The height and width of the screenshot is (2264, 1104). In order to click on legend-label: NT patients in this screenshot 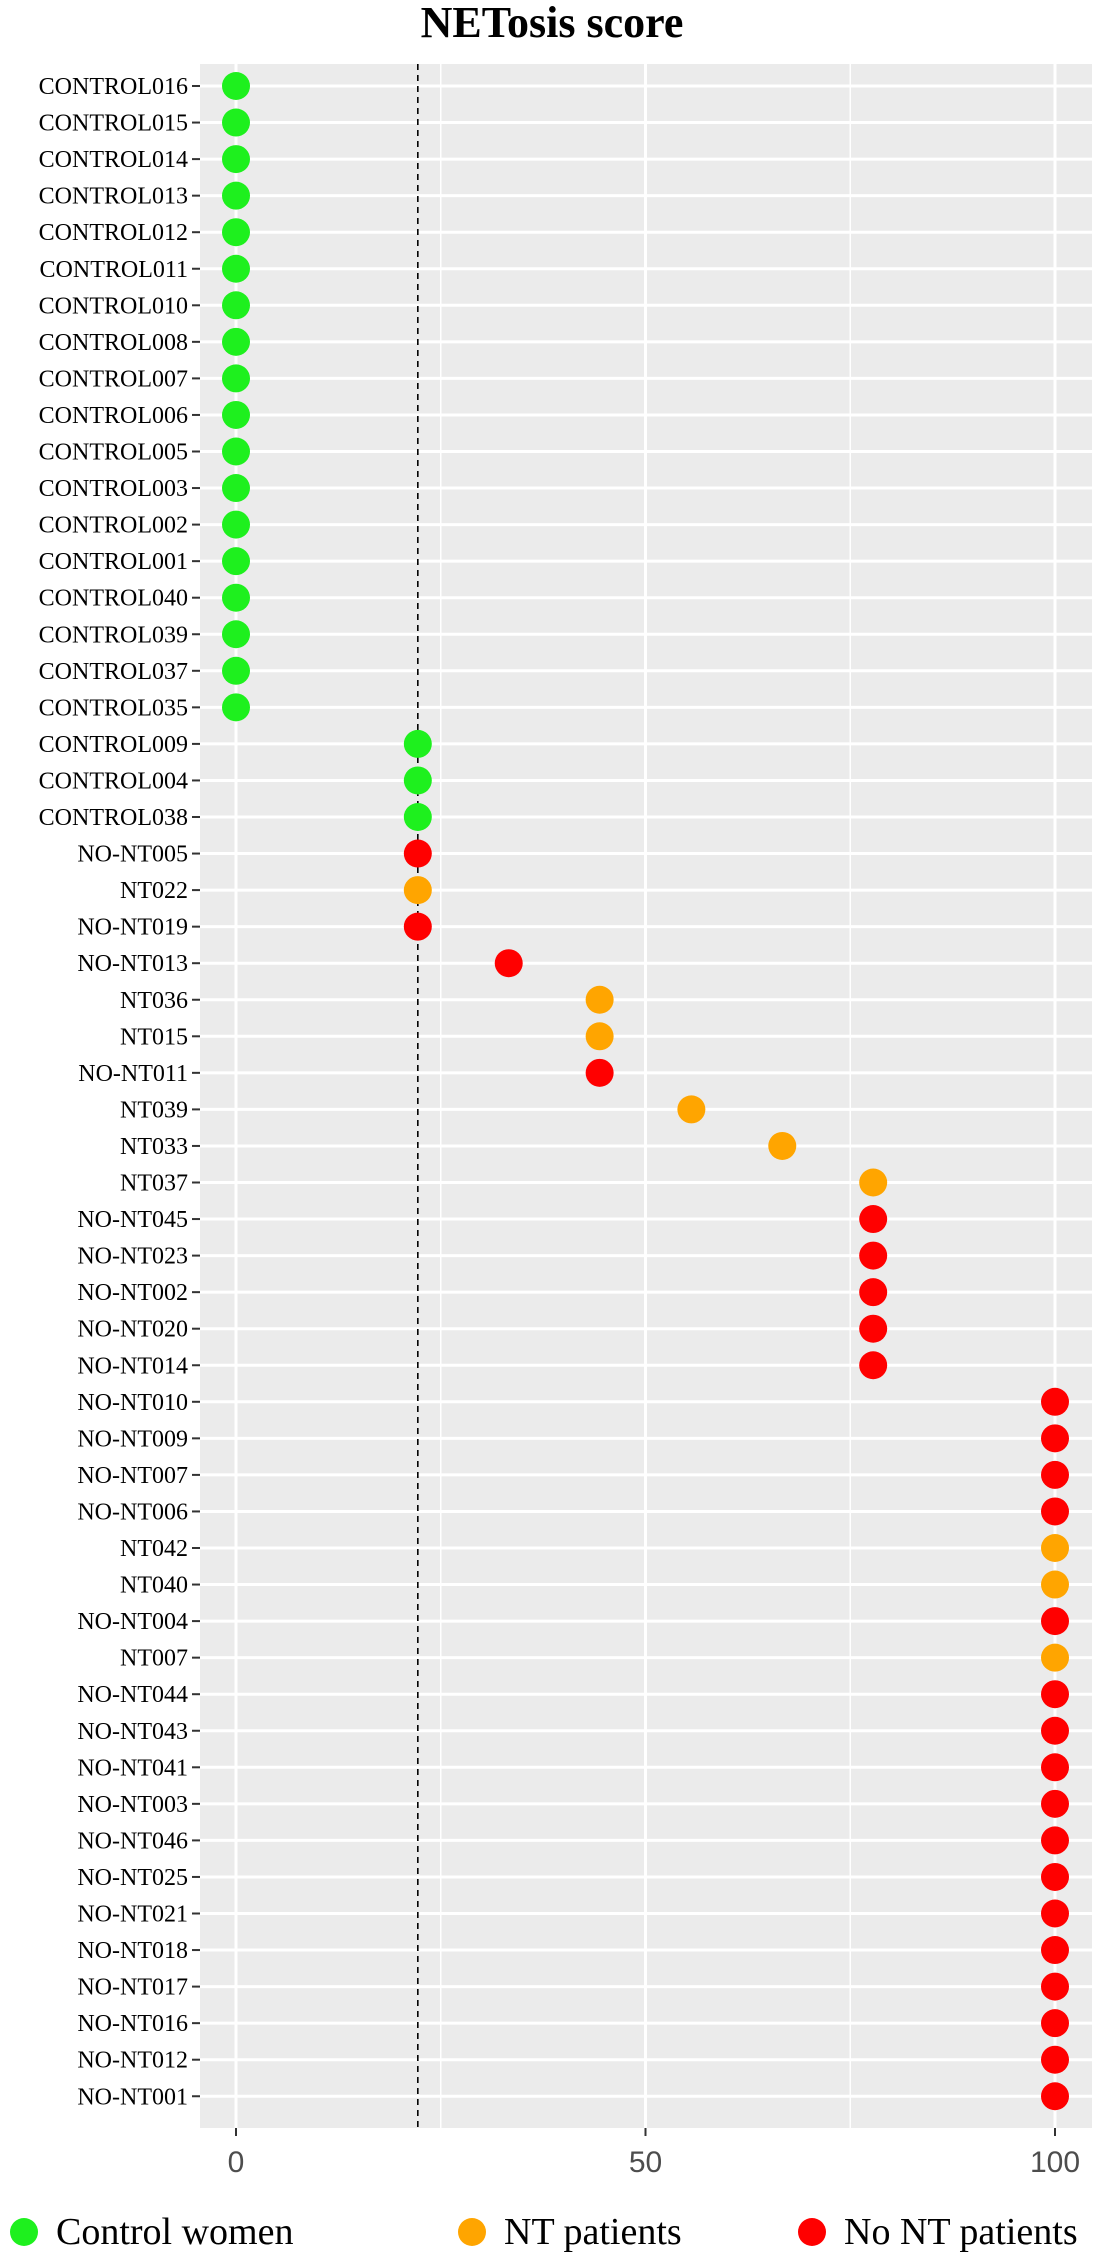, I will do `click(593, 2232)`.